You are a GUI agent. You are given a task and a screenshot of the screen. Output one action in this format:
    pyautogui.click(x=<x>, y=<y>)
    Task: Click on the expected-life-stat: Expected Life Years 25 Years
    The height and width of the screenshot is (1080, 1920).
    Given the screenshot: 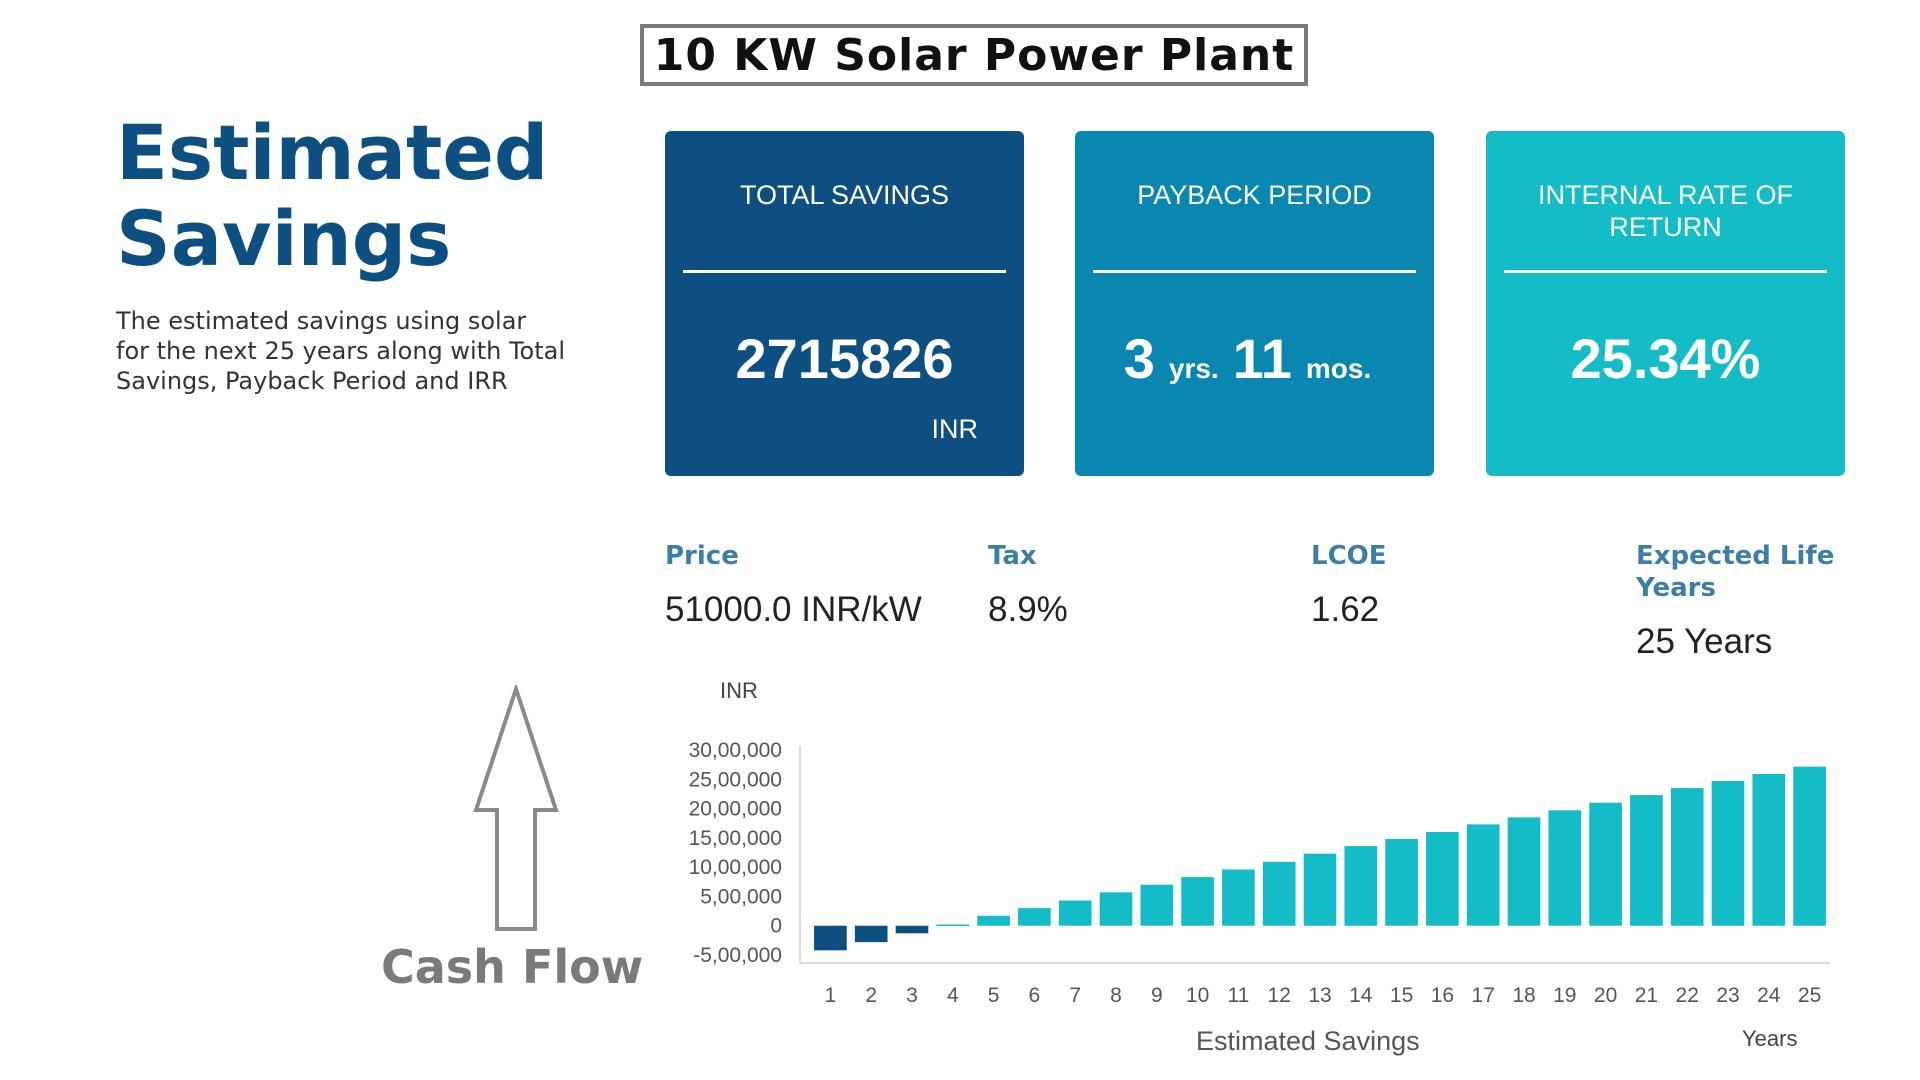 What is the action you would take?
    pyautogui.click(x=1751, y=601)
    